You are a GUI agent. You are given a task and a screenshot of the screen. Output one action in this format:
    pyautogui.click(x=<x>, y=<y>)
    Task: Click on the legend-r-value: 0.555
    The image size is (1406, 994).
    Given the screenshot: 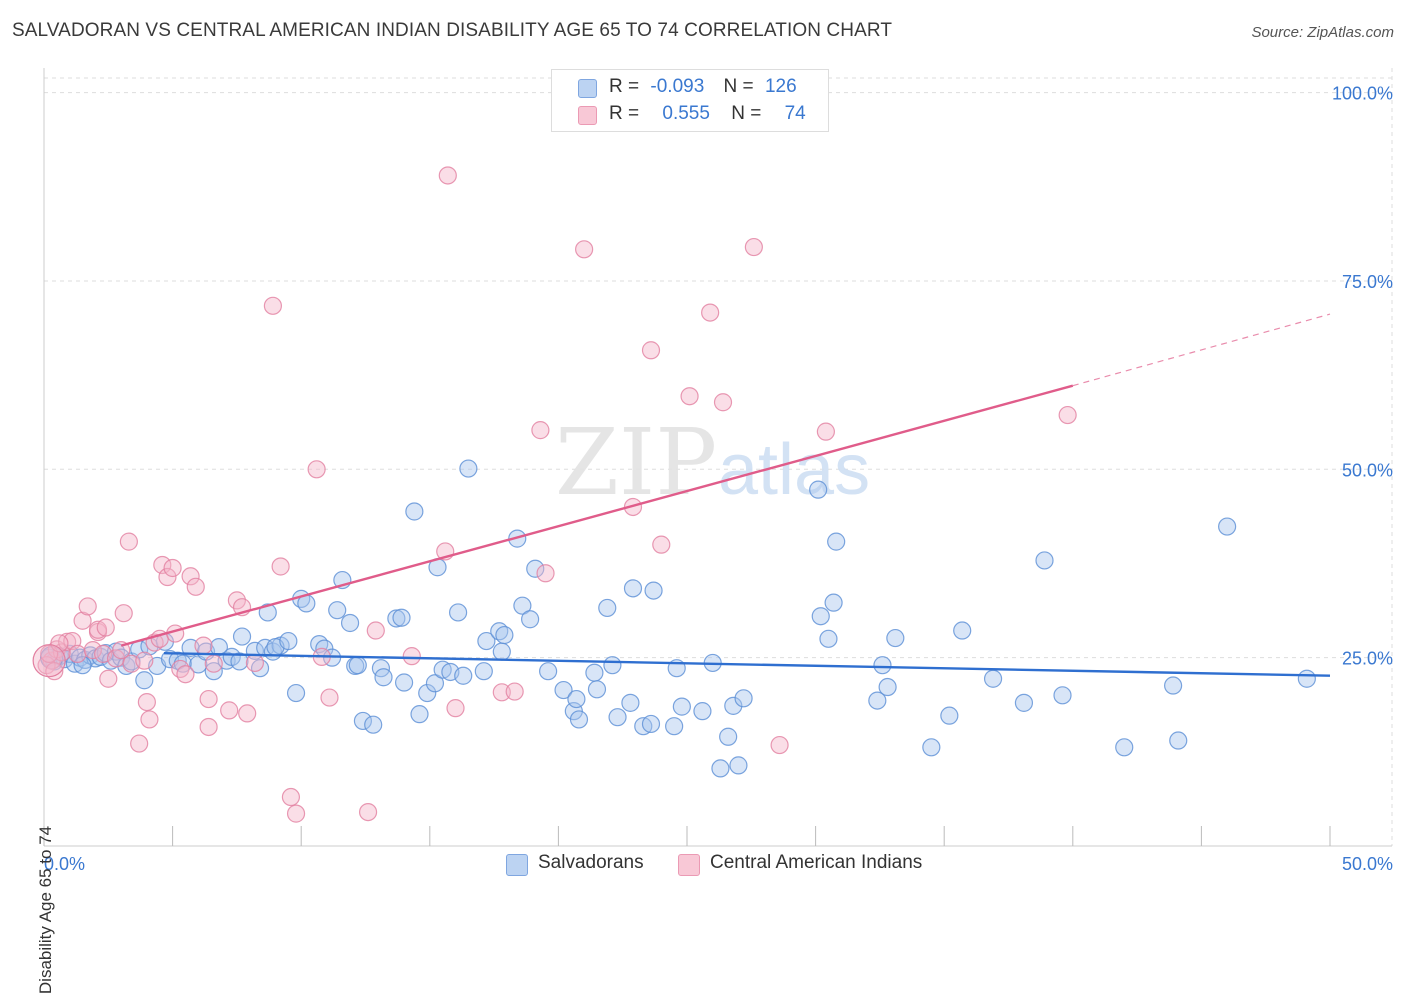 What is the action you would take?
    pyautogui.click(x=686, y=113)
    